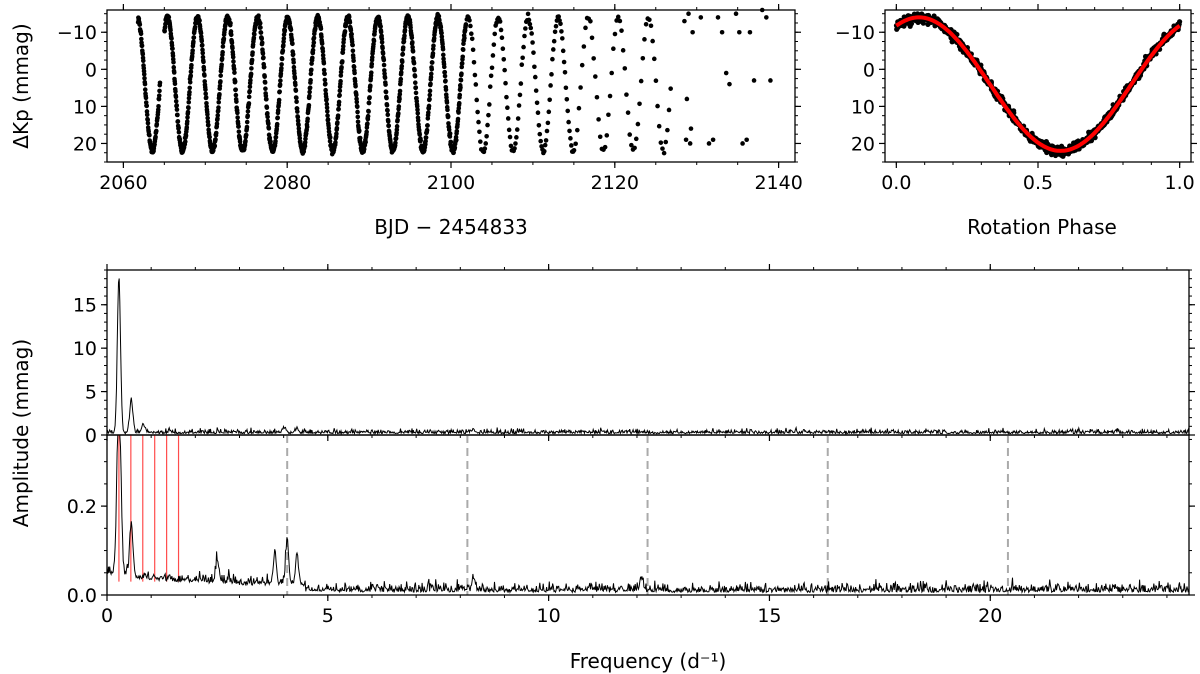  I want to click on y-tick-label: −10, so click(855, 33).